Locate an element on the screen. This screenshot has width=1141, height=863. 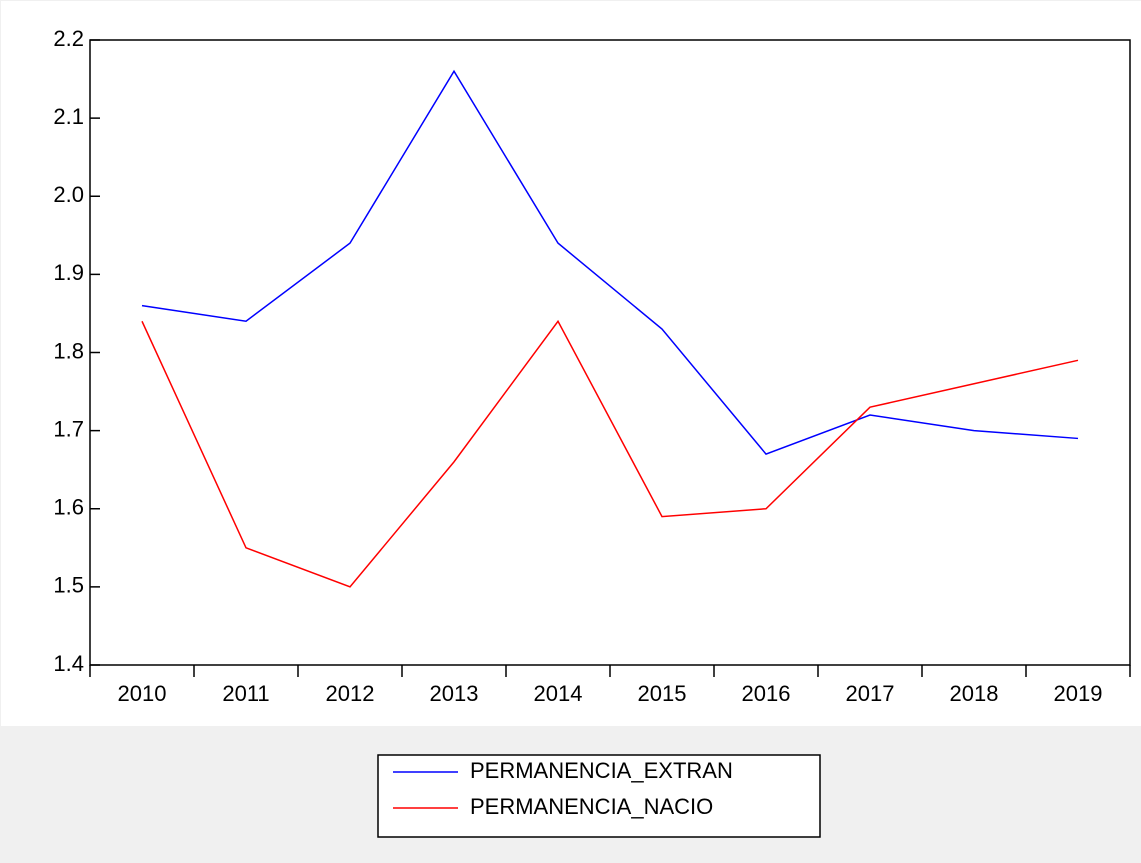
legend-box is located at coordinates (599, 796).